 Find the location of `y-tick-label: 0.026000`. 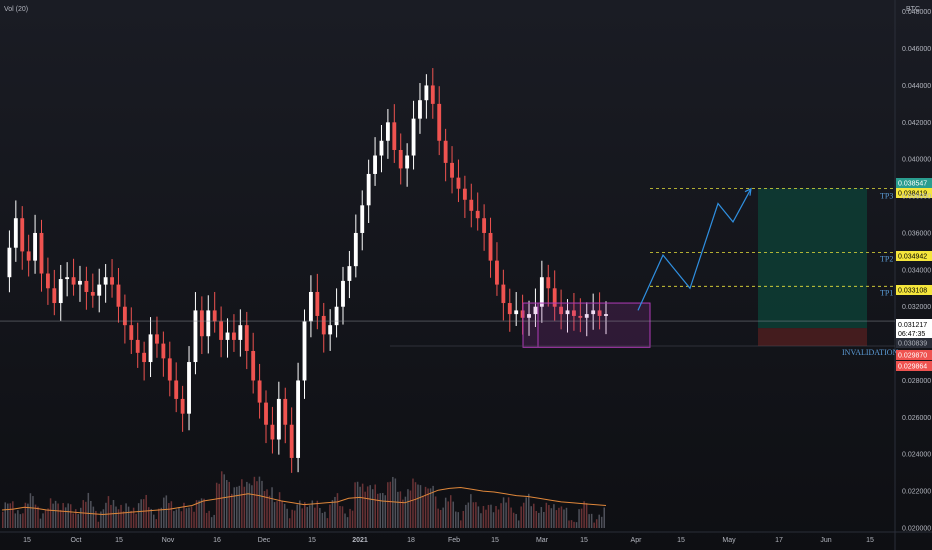

y-tick-label: 0.026000 is located at coordinates (916, 418).